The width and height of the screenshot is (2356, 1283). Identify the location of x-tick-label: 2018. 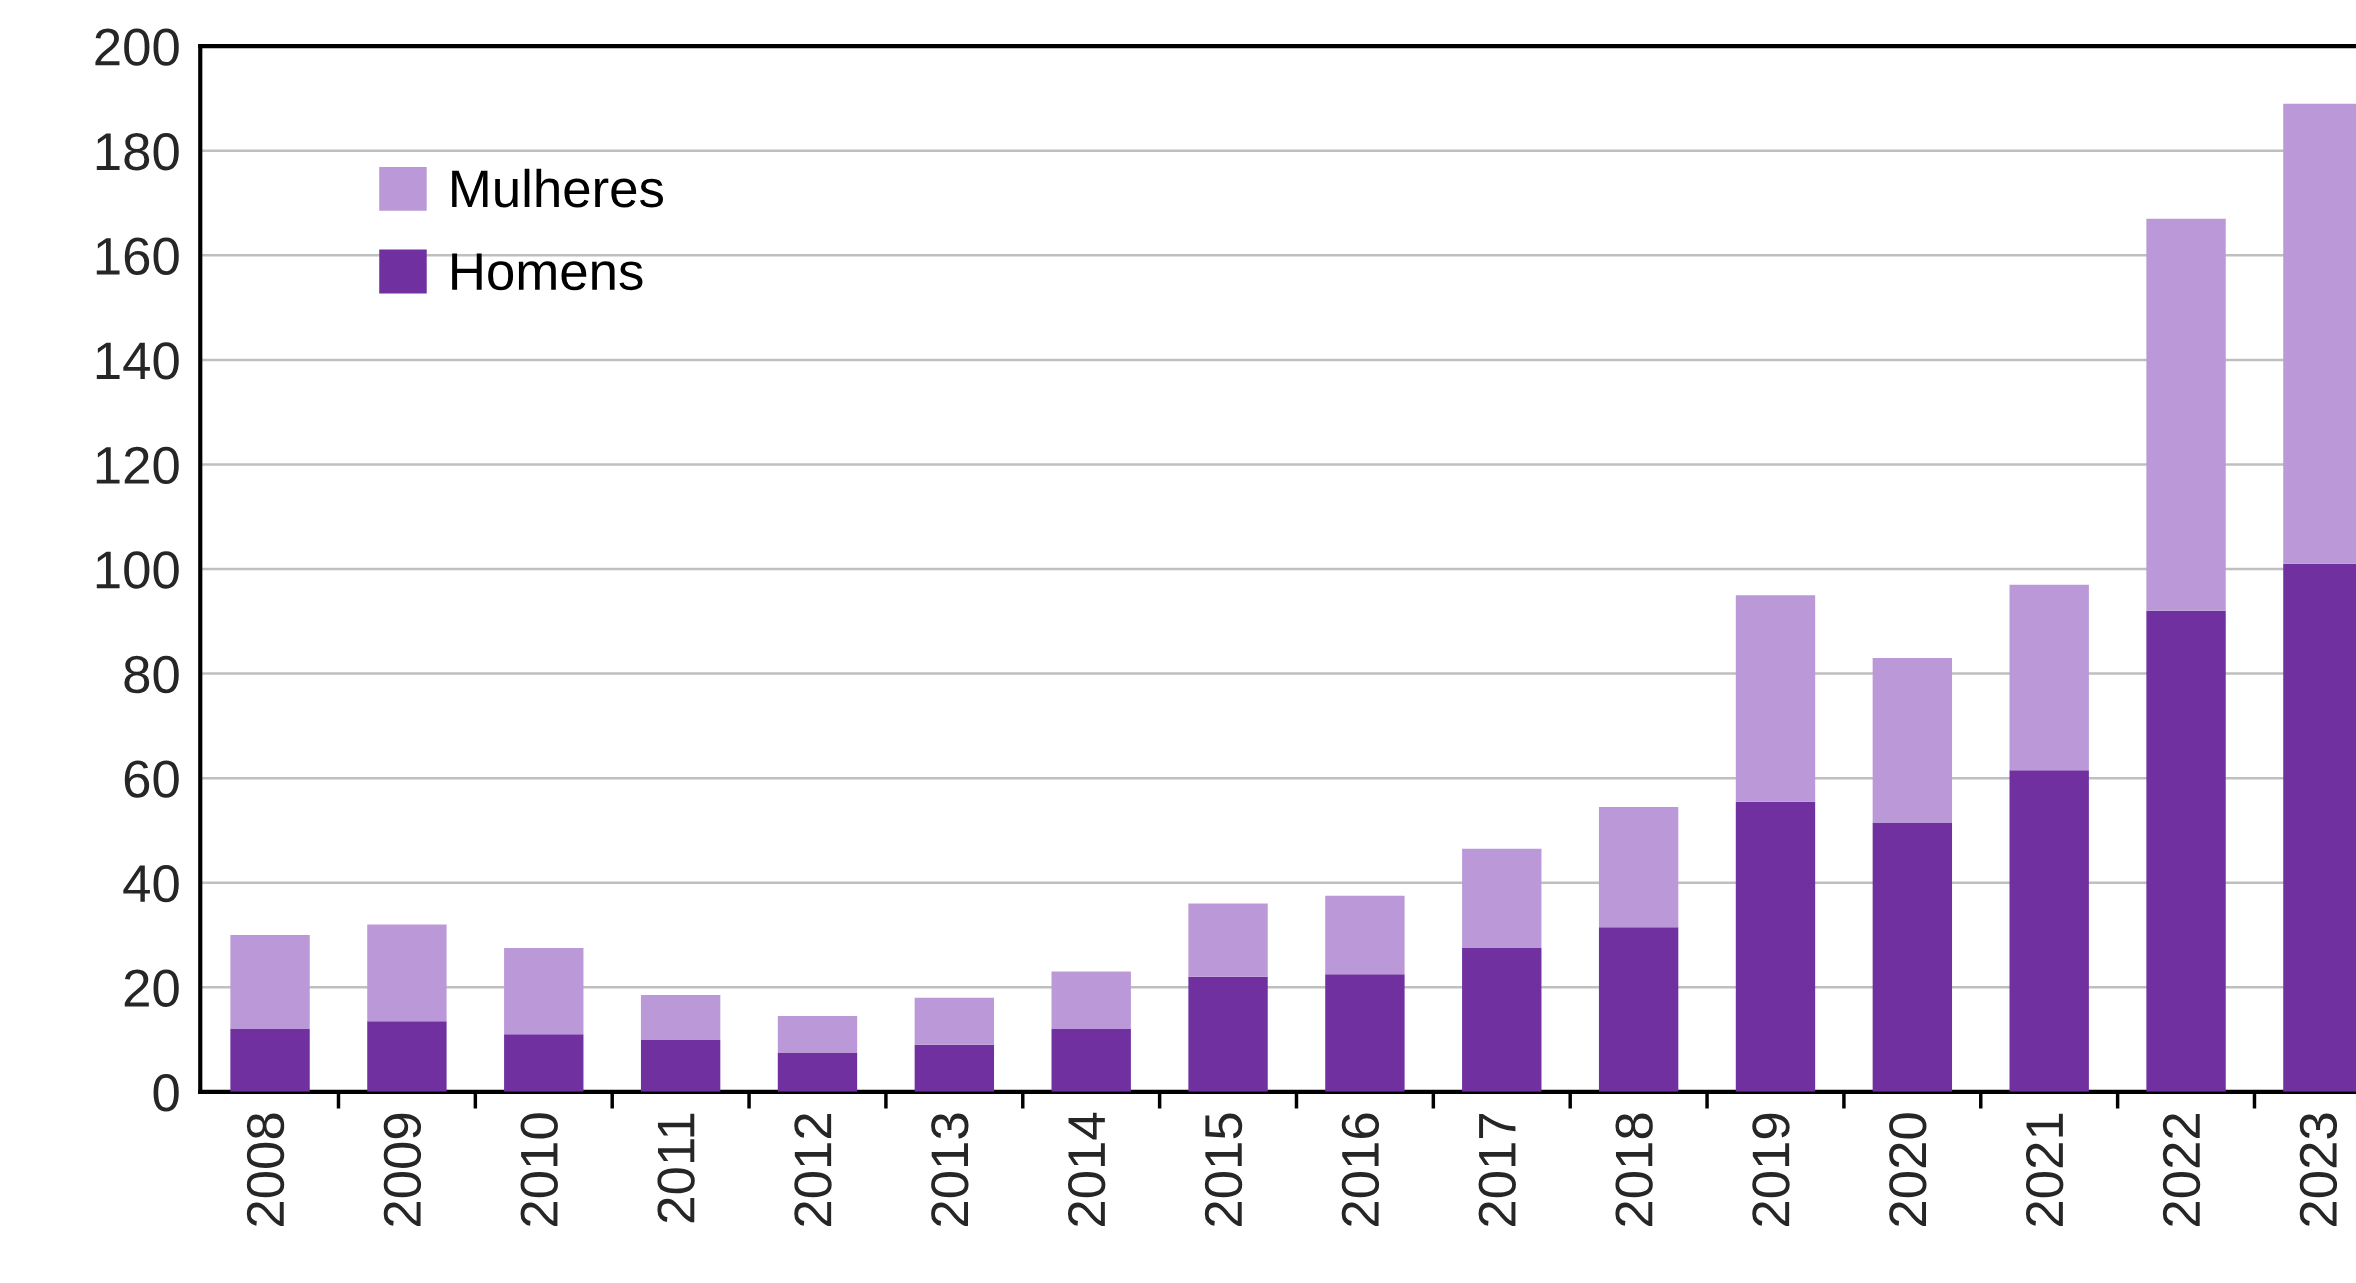
(1634, 1170).